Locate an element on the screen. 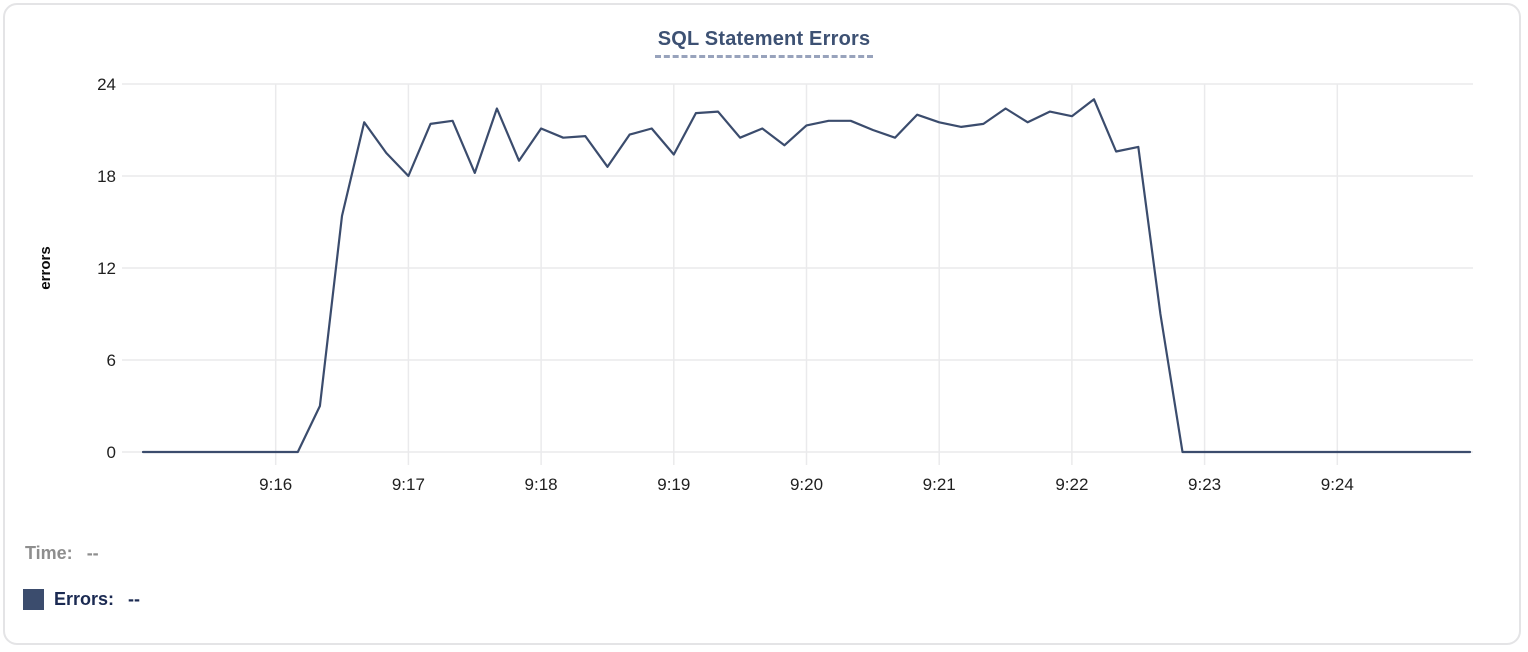 The height and width of the screenshot is (652, 1528). x-tick-label: 9:20 is located at coordinates (806, 484).